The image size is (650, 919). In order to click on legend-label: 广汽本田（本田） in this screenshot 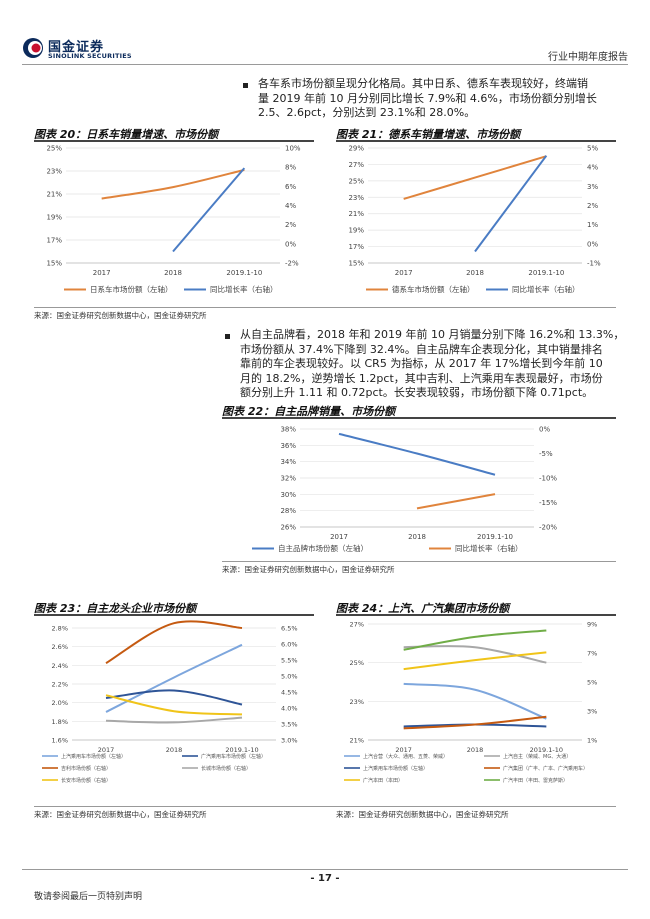, I will do `click(383, 780)`.